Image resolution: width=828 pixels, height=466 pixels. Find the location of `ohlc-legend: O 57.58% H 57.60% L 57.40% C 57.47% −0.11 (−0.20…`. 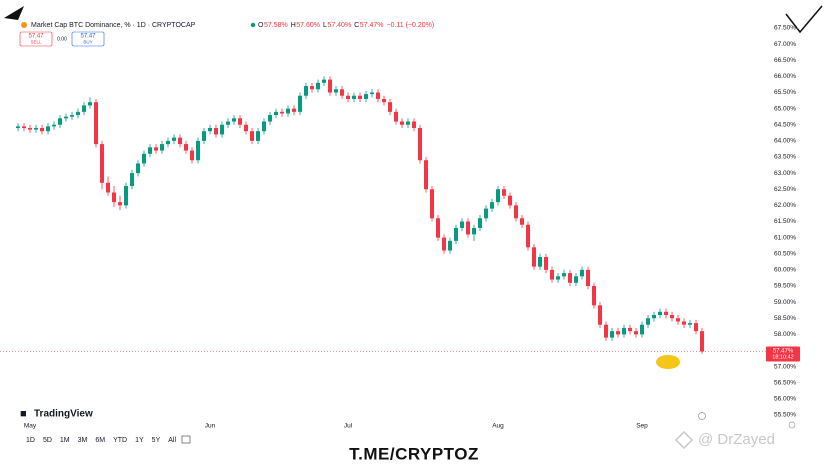

ohlc-legend: O 57.58% H 57.60% L 57.40% C 57.47% −0.11 (−0.20… is located at coordinates (346, 25).